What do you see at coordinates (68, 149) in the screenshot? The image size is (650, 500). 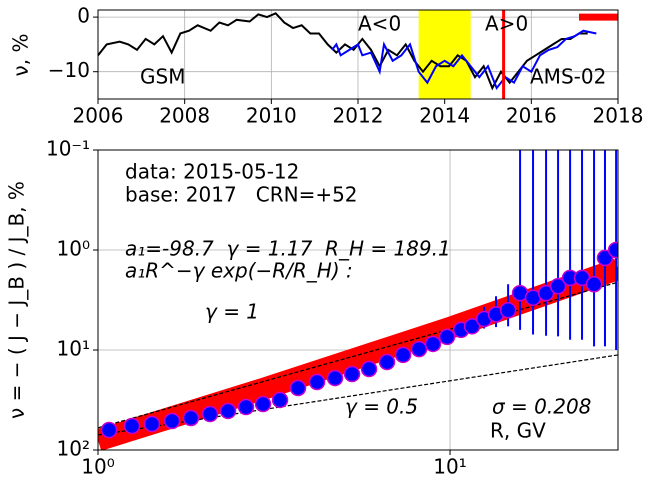 I see `y-tick-label: 10⁻¹` at bounding box center [68, 149].